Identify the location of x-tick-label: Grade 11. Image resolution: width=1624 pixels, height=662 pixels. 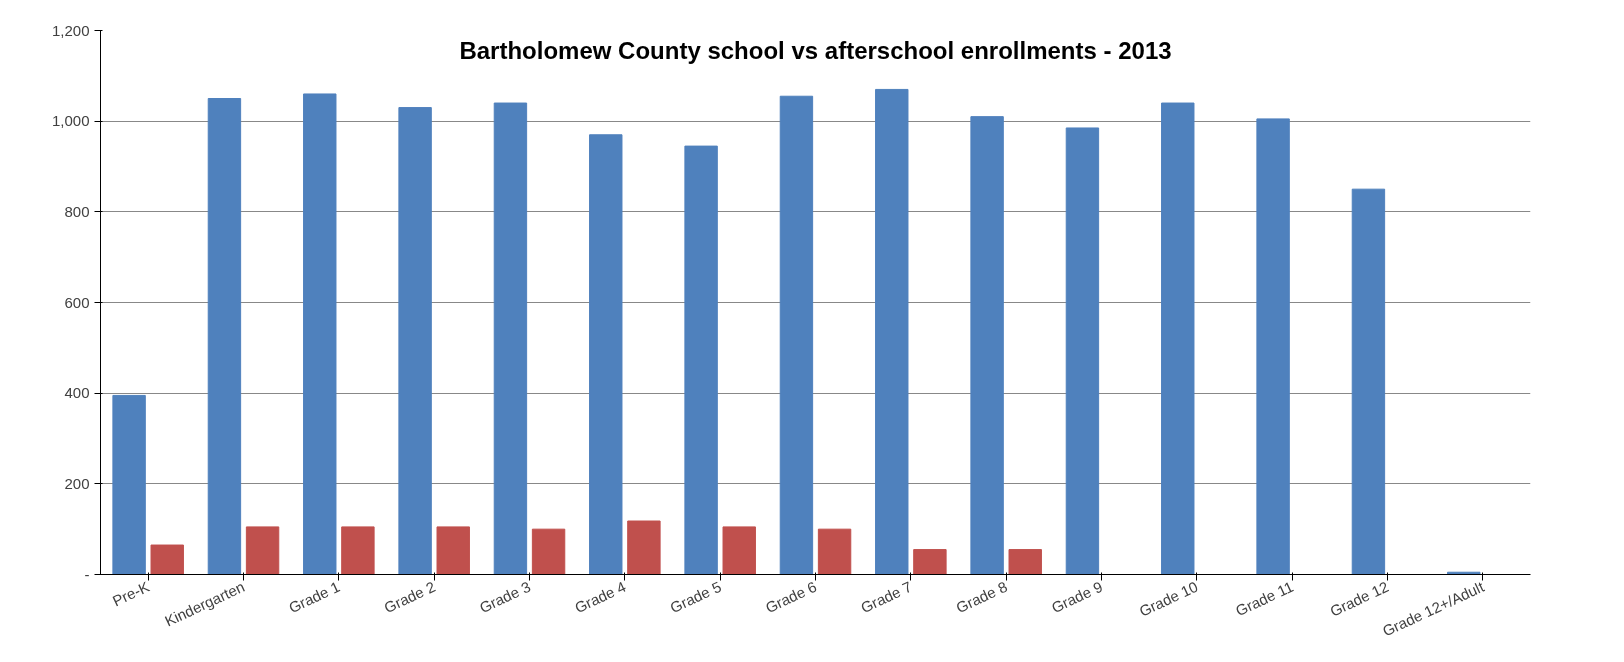
(1264, 598).